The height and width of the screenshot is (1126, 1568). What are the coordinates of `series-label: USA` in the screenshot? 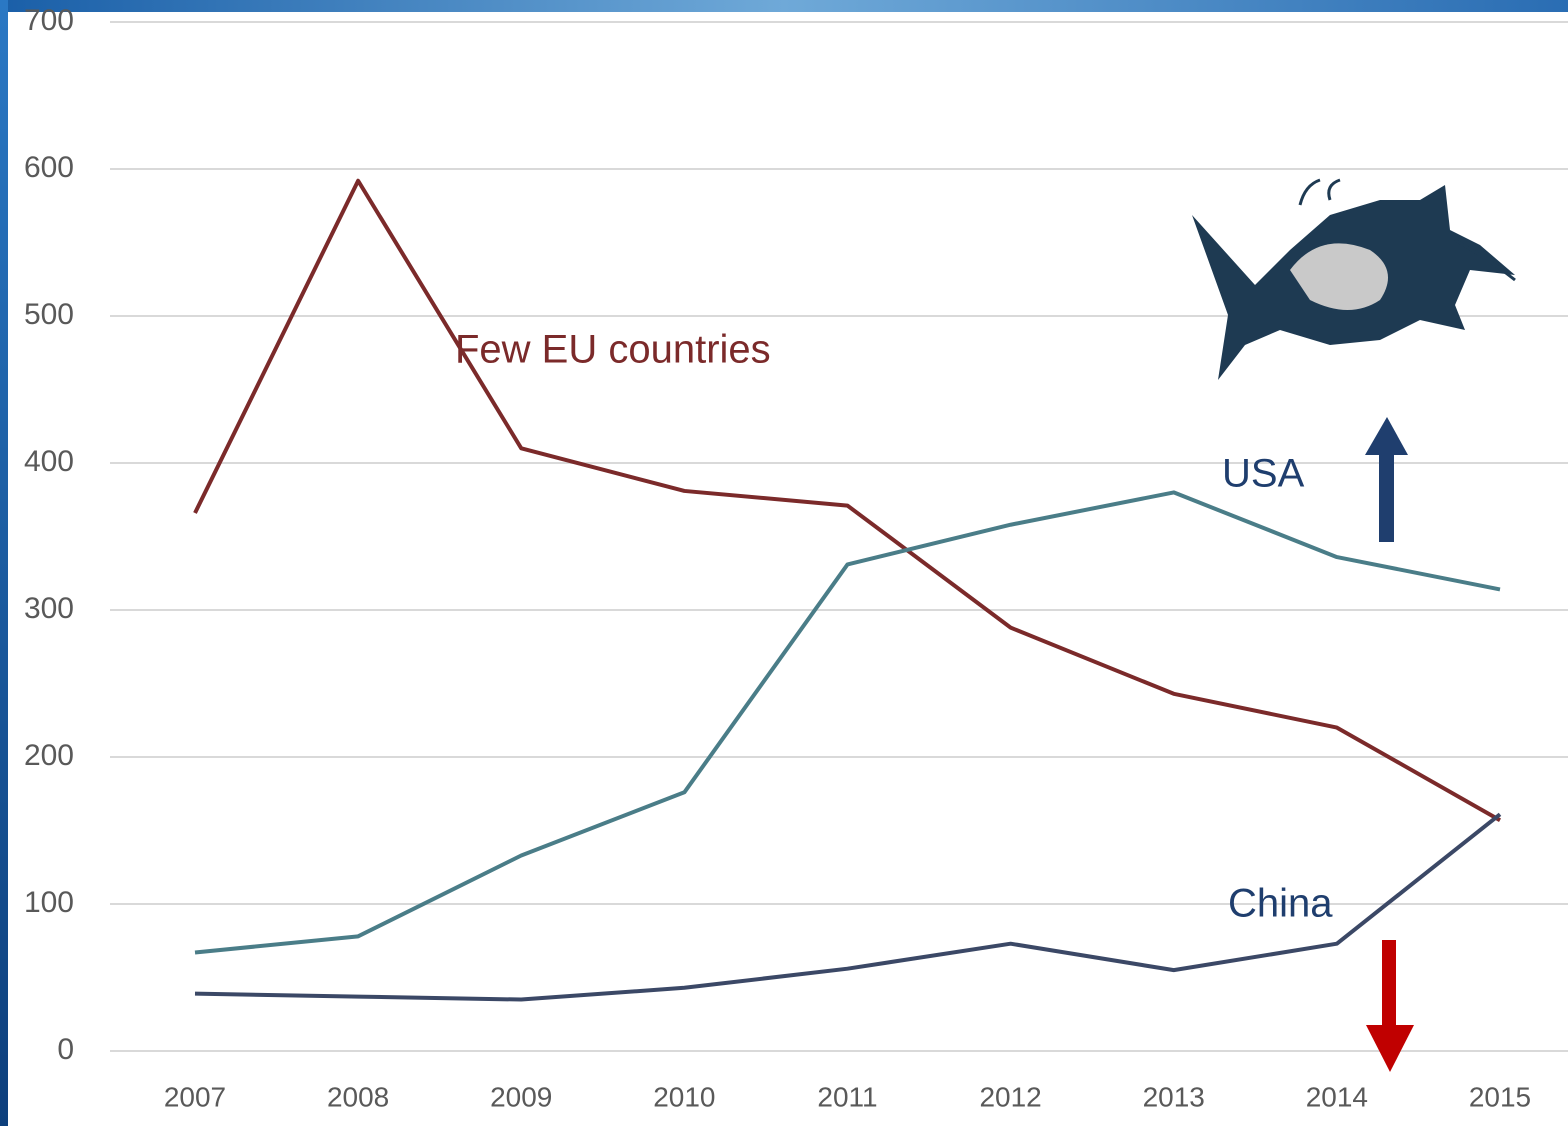 It's located at (1263, 474).